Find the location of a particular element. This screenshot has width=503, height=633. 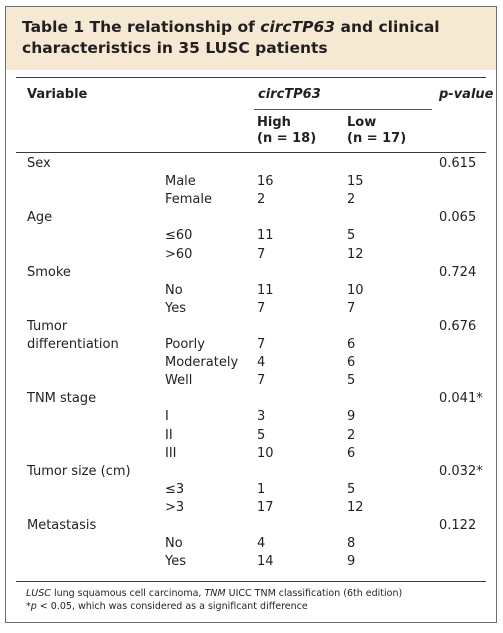

cell-subgroup: Female is located at coordinates (189, 199).